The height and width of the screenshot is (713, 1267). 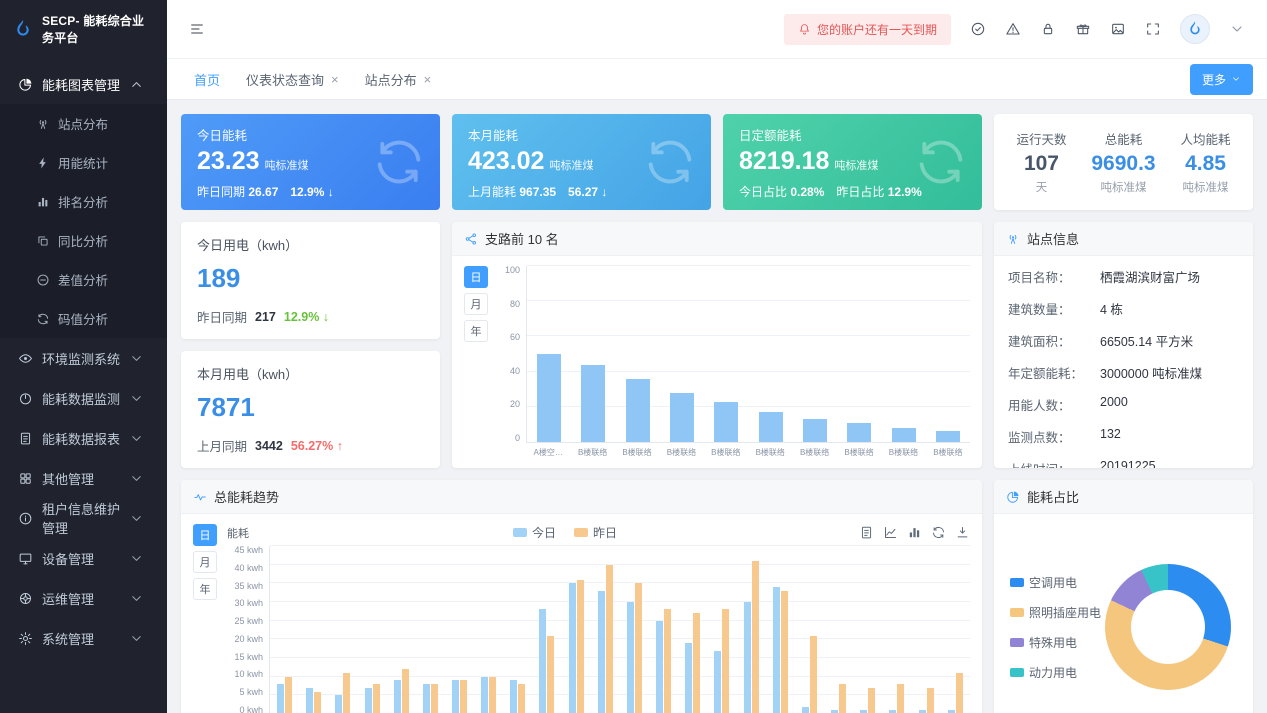 I want to click on sidebar-item-2: 能耗数据监测, so click(x=83, y=398).